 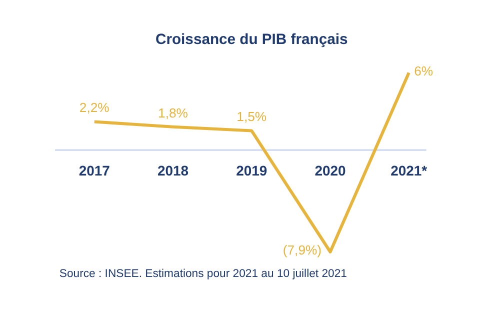 I want to click on data-label: 2,2%, so click(x=94, y=108).